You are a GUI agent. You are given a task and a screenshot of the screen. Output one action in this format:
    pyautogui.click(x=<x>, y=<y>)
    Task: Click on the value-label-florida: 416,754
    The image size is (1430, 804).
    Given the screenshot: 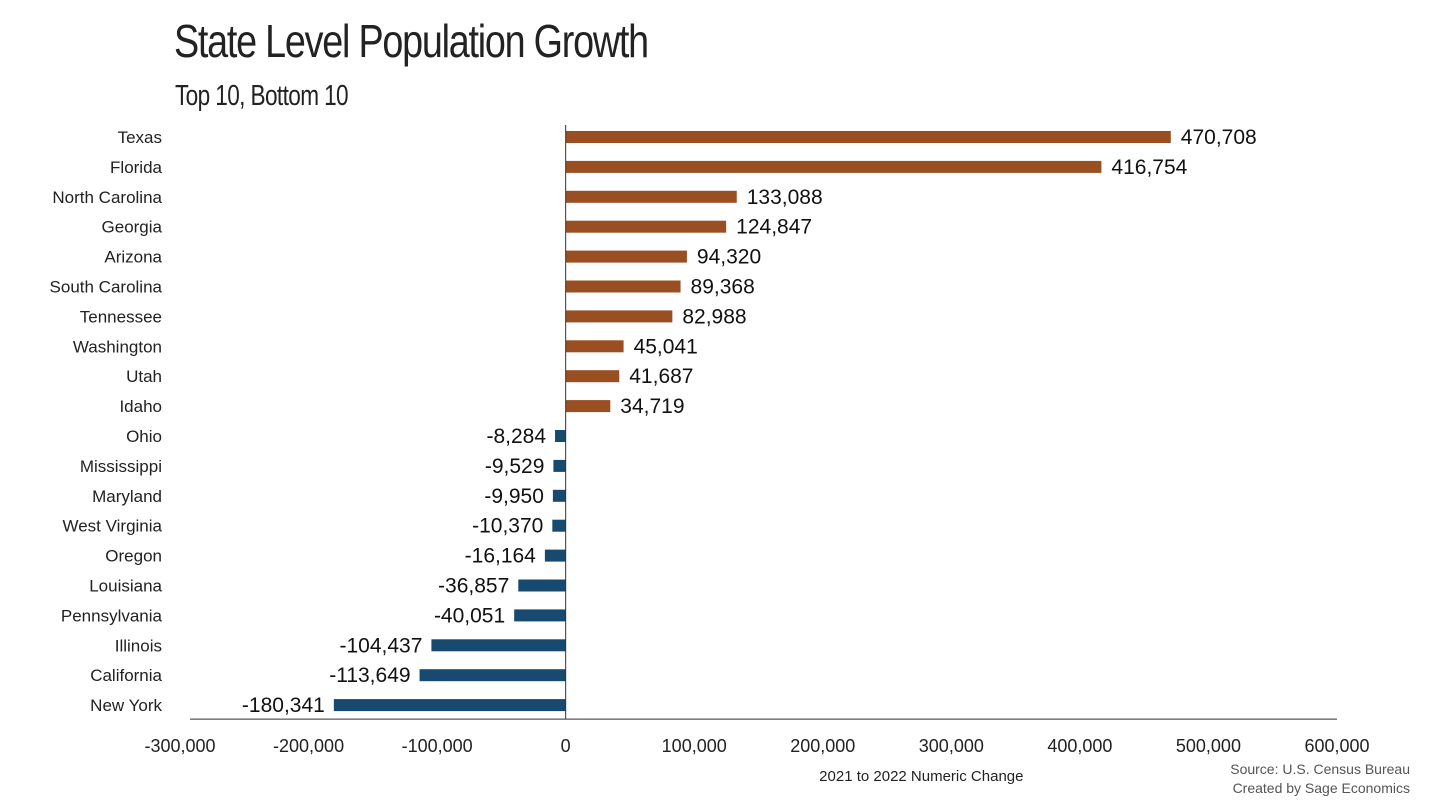 What is the action you would take?
    pyautogui.click(x=1149, y=167)
    